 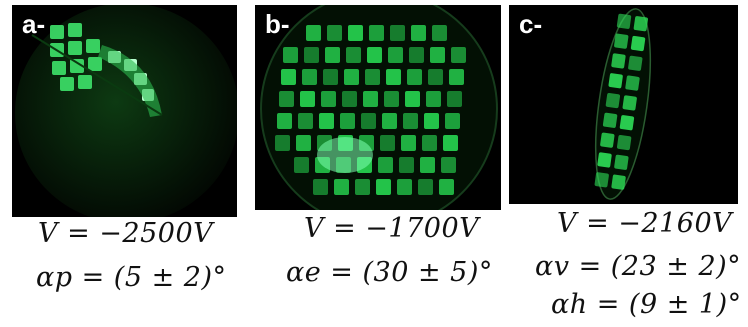 I want to click on voltage-caption-b: V = −1700V, so click(x=392, y=228).